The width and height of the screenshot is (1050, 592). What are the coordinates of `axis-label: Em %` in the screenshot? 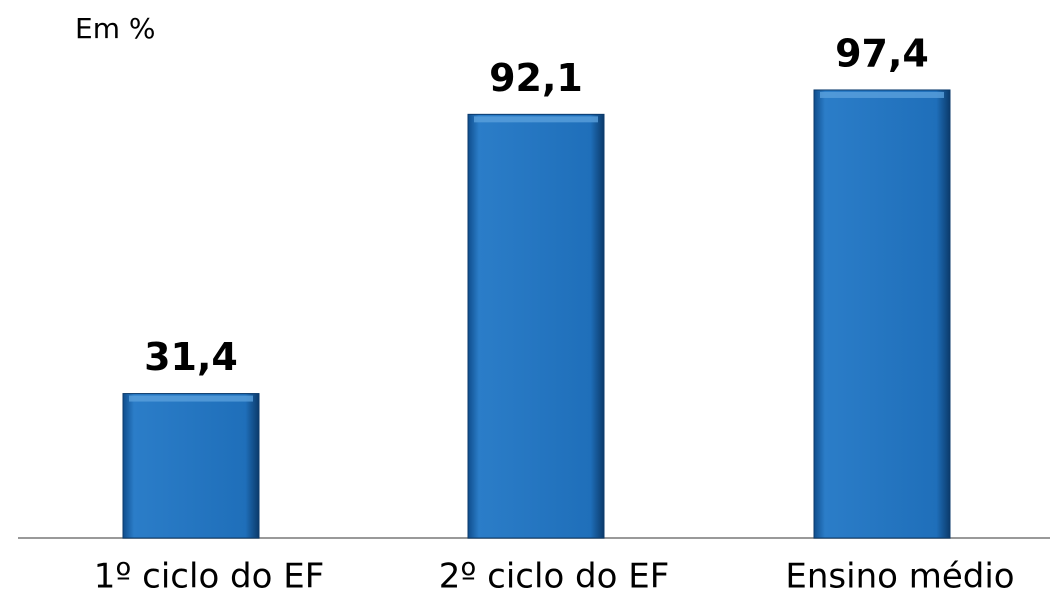 It's located at (115, 28).